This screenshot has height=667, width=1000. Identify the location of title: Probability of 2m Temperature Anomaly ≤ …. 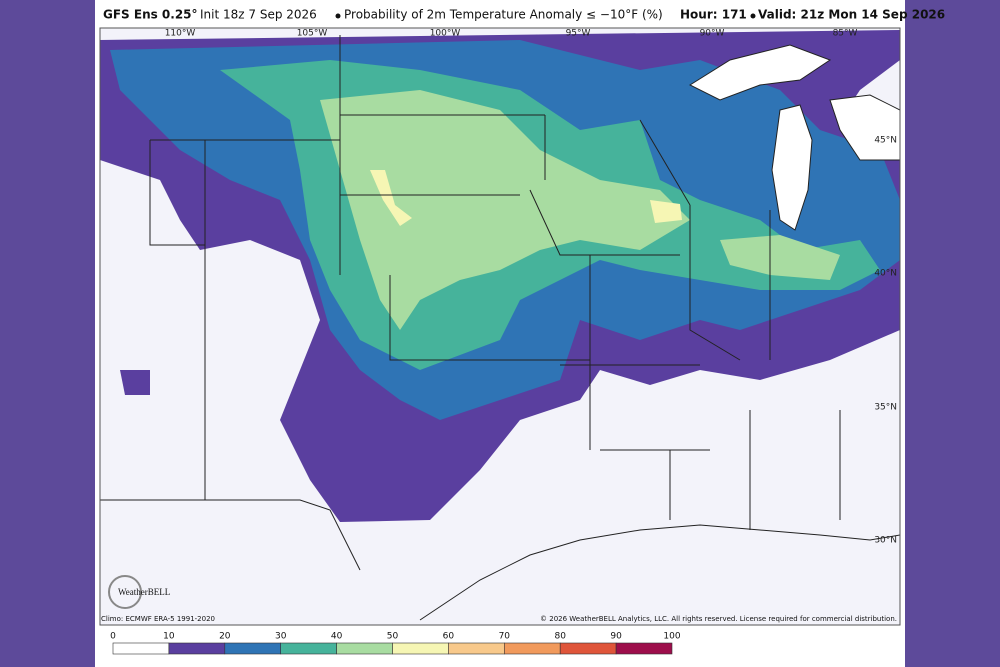
(503, 15).